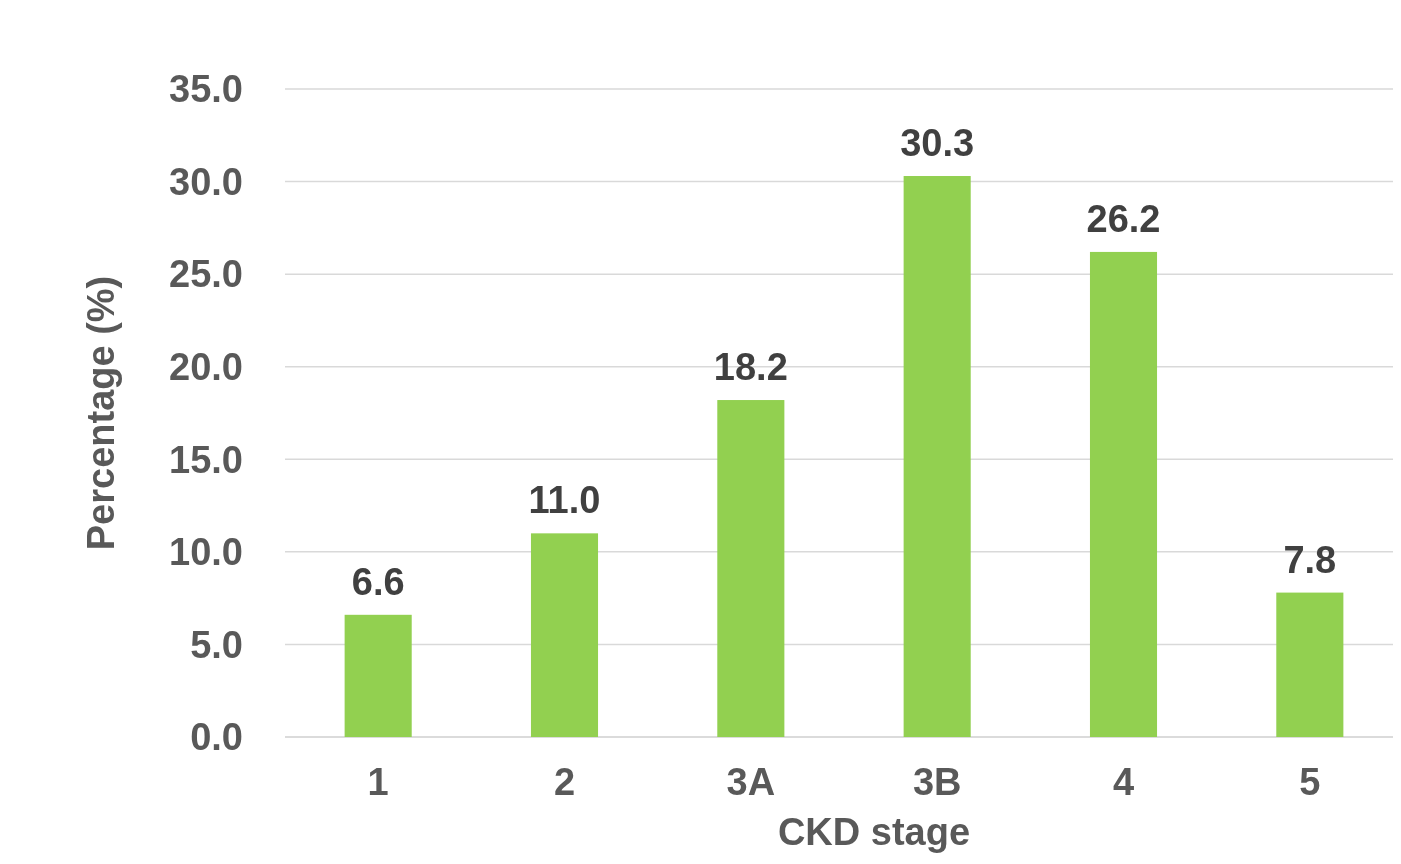 The width and height of the screenshot is (1401, 864). What do you see at coordinates (1310, 782) in the screenshot?
I see `x-tick-label: 5` at bounding box center [1310, 782].